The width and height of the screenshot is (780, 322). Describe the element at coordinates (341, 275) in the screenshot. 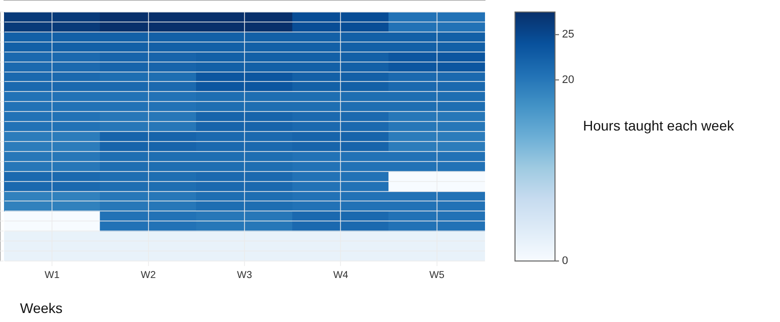

I see `x-tick-label: W4` at that location.